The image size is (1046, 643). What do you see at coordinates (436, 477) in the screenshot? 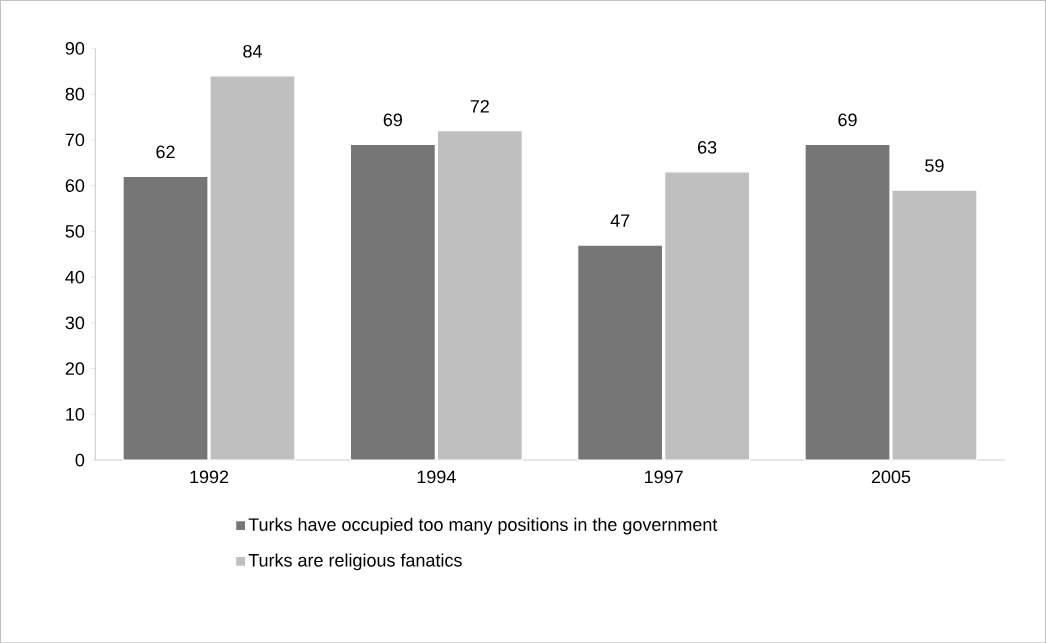
I see `x-tick-label: 1994` at bounding box center [436, 477].